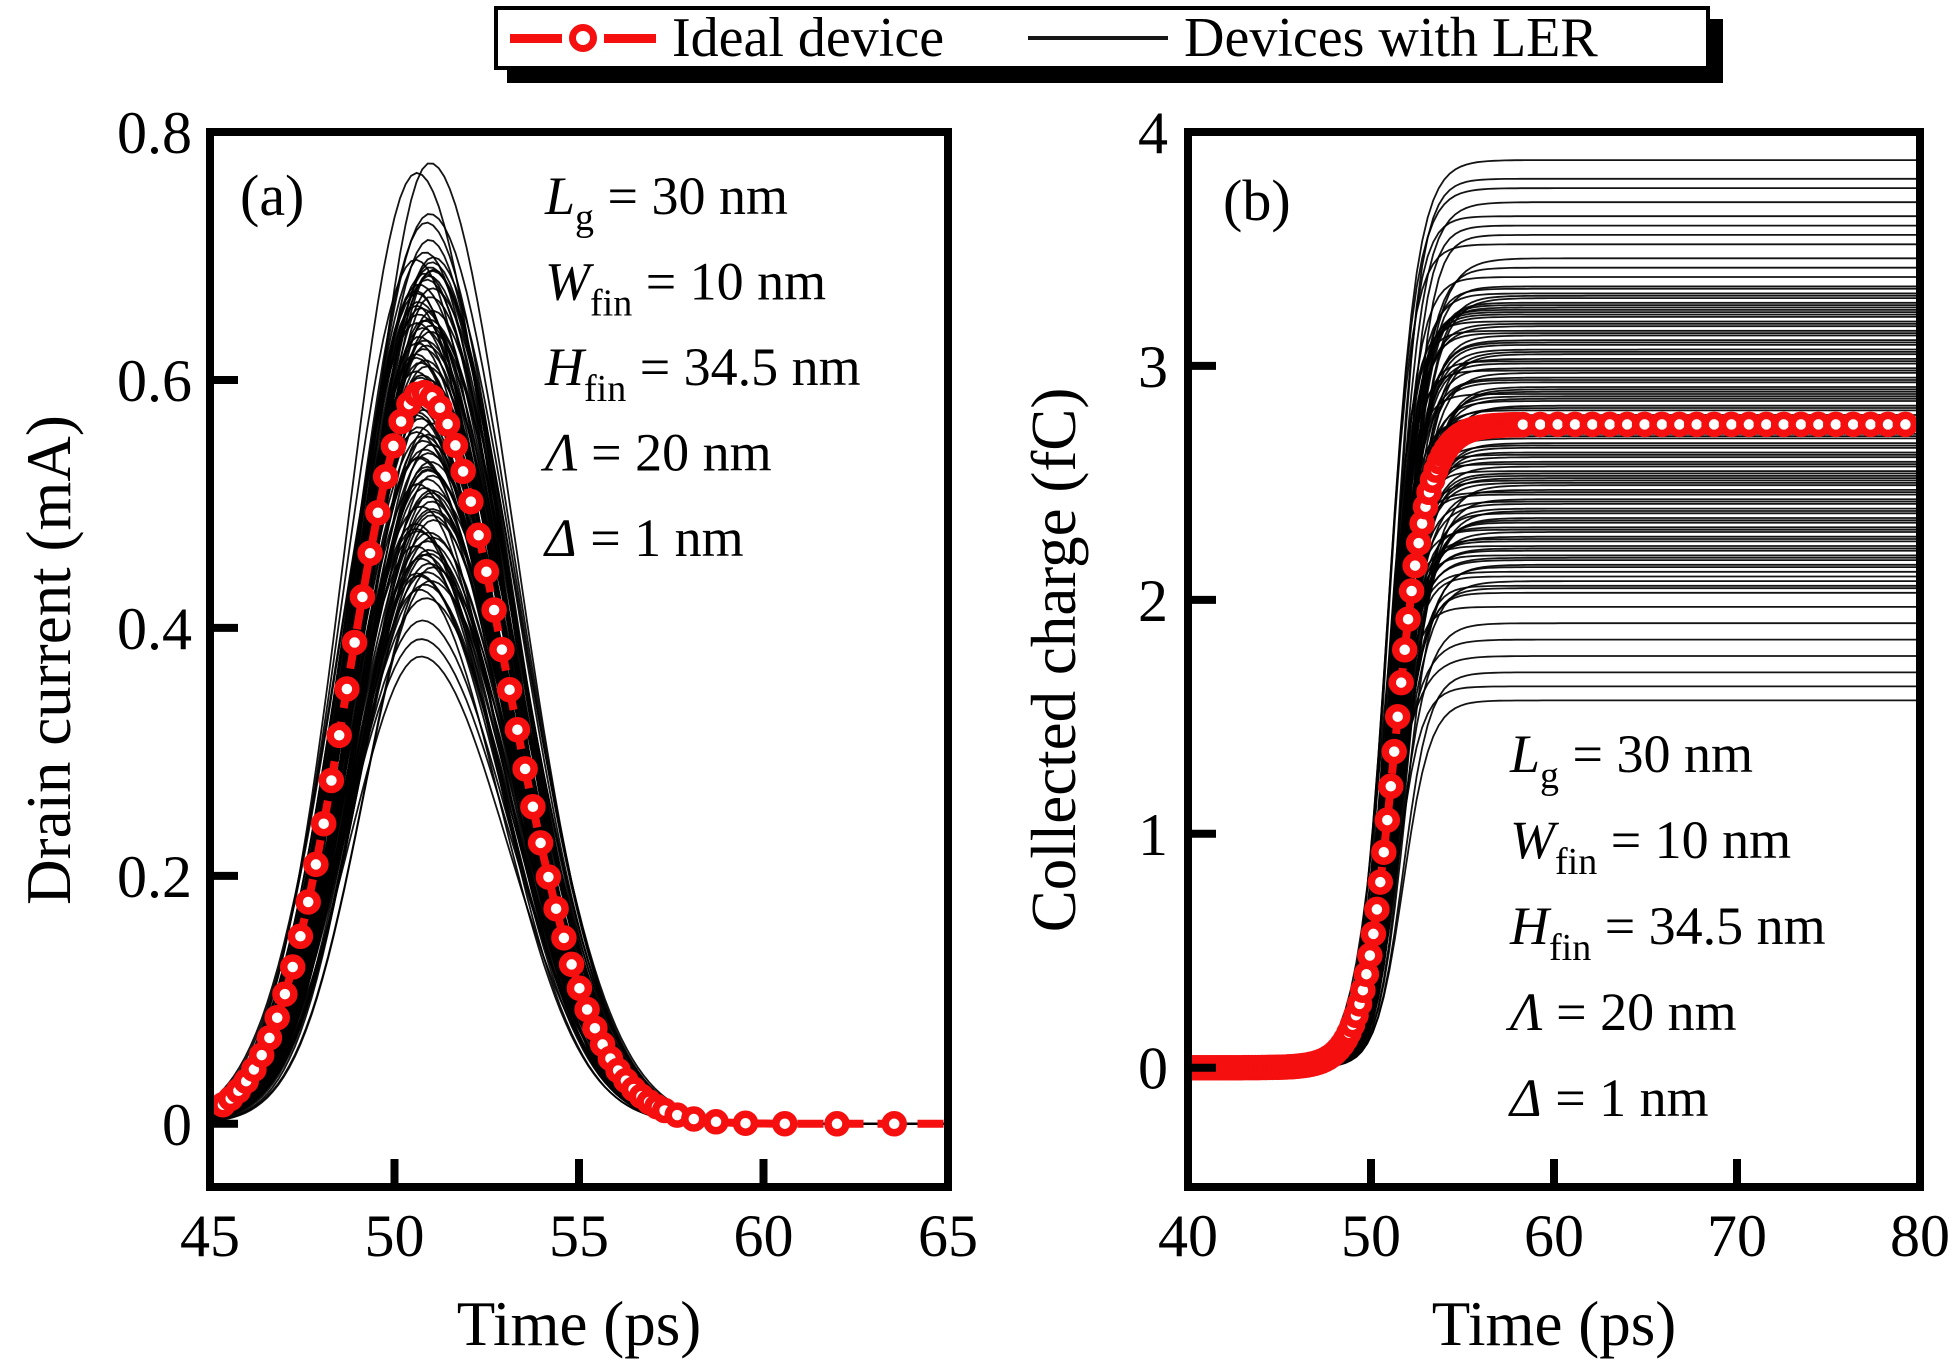 Image resolution: width=1955 pixels, height=1363 pixels. I want to click on black-line-icon, so click(1098, 38).